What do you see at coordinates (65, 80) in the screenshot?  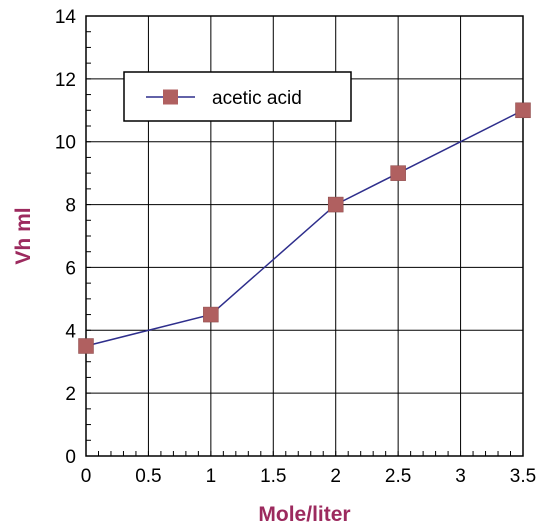 I see `y-tick-label: 12` at bounding box center [65, 80].